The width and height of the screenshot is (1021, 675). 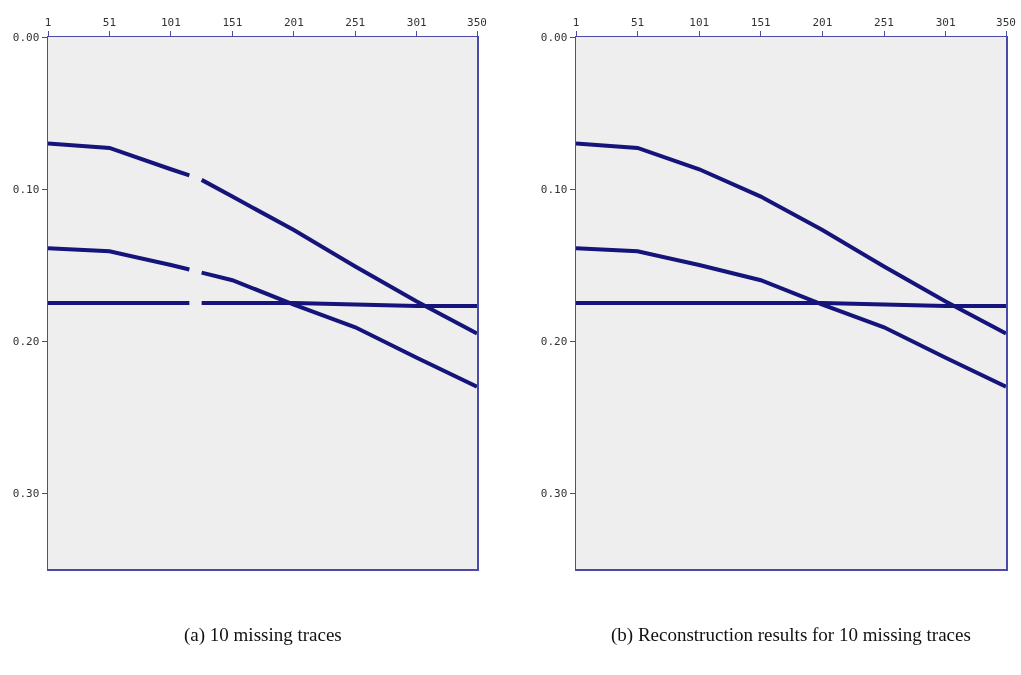 What do you see at coordinates (263, 635) in the screenshot?
I see `text: (a) 10 missing traces` at bounding box center [263, 635].